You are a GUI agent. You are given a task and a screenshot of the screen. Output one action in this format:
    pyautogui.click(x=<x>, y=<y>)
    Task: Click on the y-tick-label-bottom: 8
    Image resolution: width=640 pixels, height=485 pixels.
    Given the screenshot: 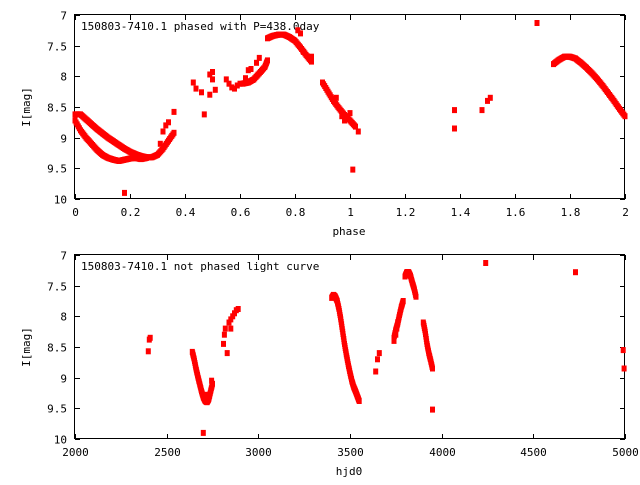 What is the action you would take?
    pyautogui.click(x=63, y=317)
    